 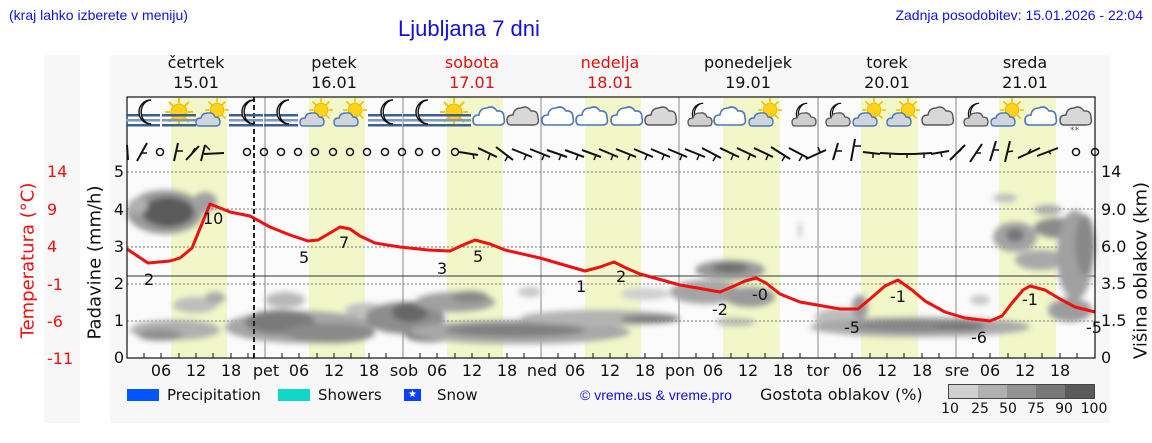 What do you see at coordinates (841, 394) in the screenshot?
I see `cloud-density-title: Gostota oblakov (%)` at bounding box center [841, 394].